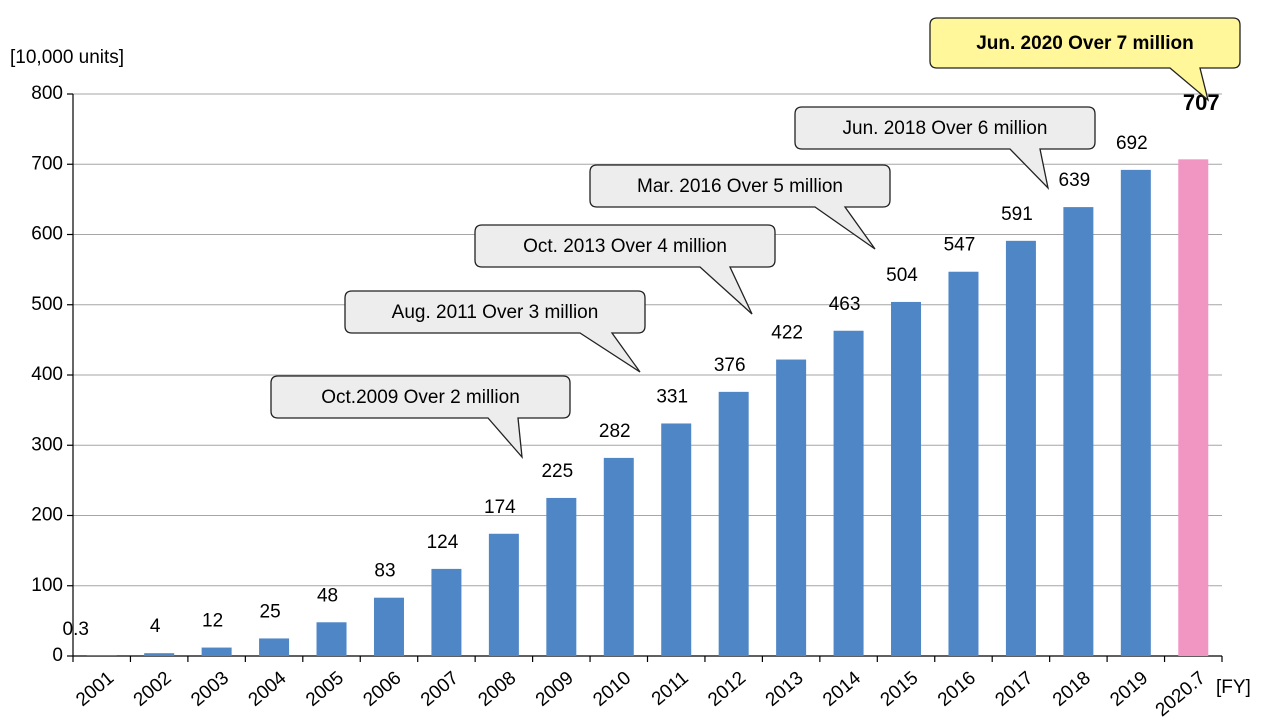 This screenshot has height=724, width=1262. I want to click on y-tick-label: 100, so click(47, 585).